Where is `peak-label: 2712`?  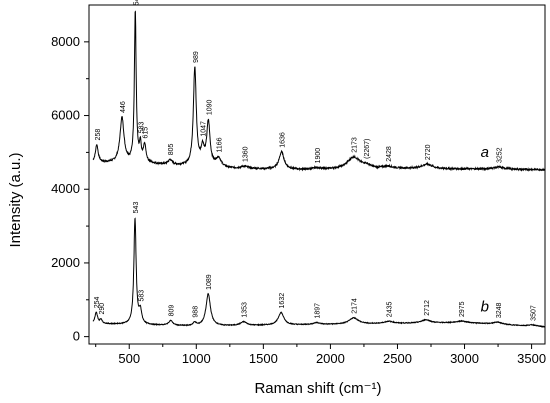
peak-label: 2712 is located at coordinates (427, 308).